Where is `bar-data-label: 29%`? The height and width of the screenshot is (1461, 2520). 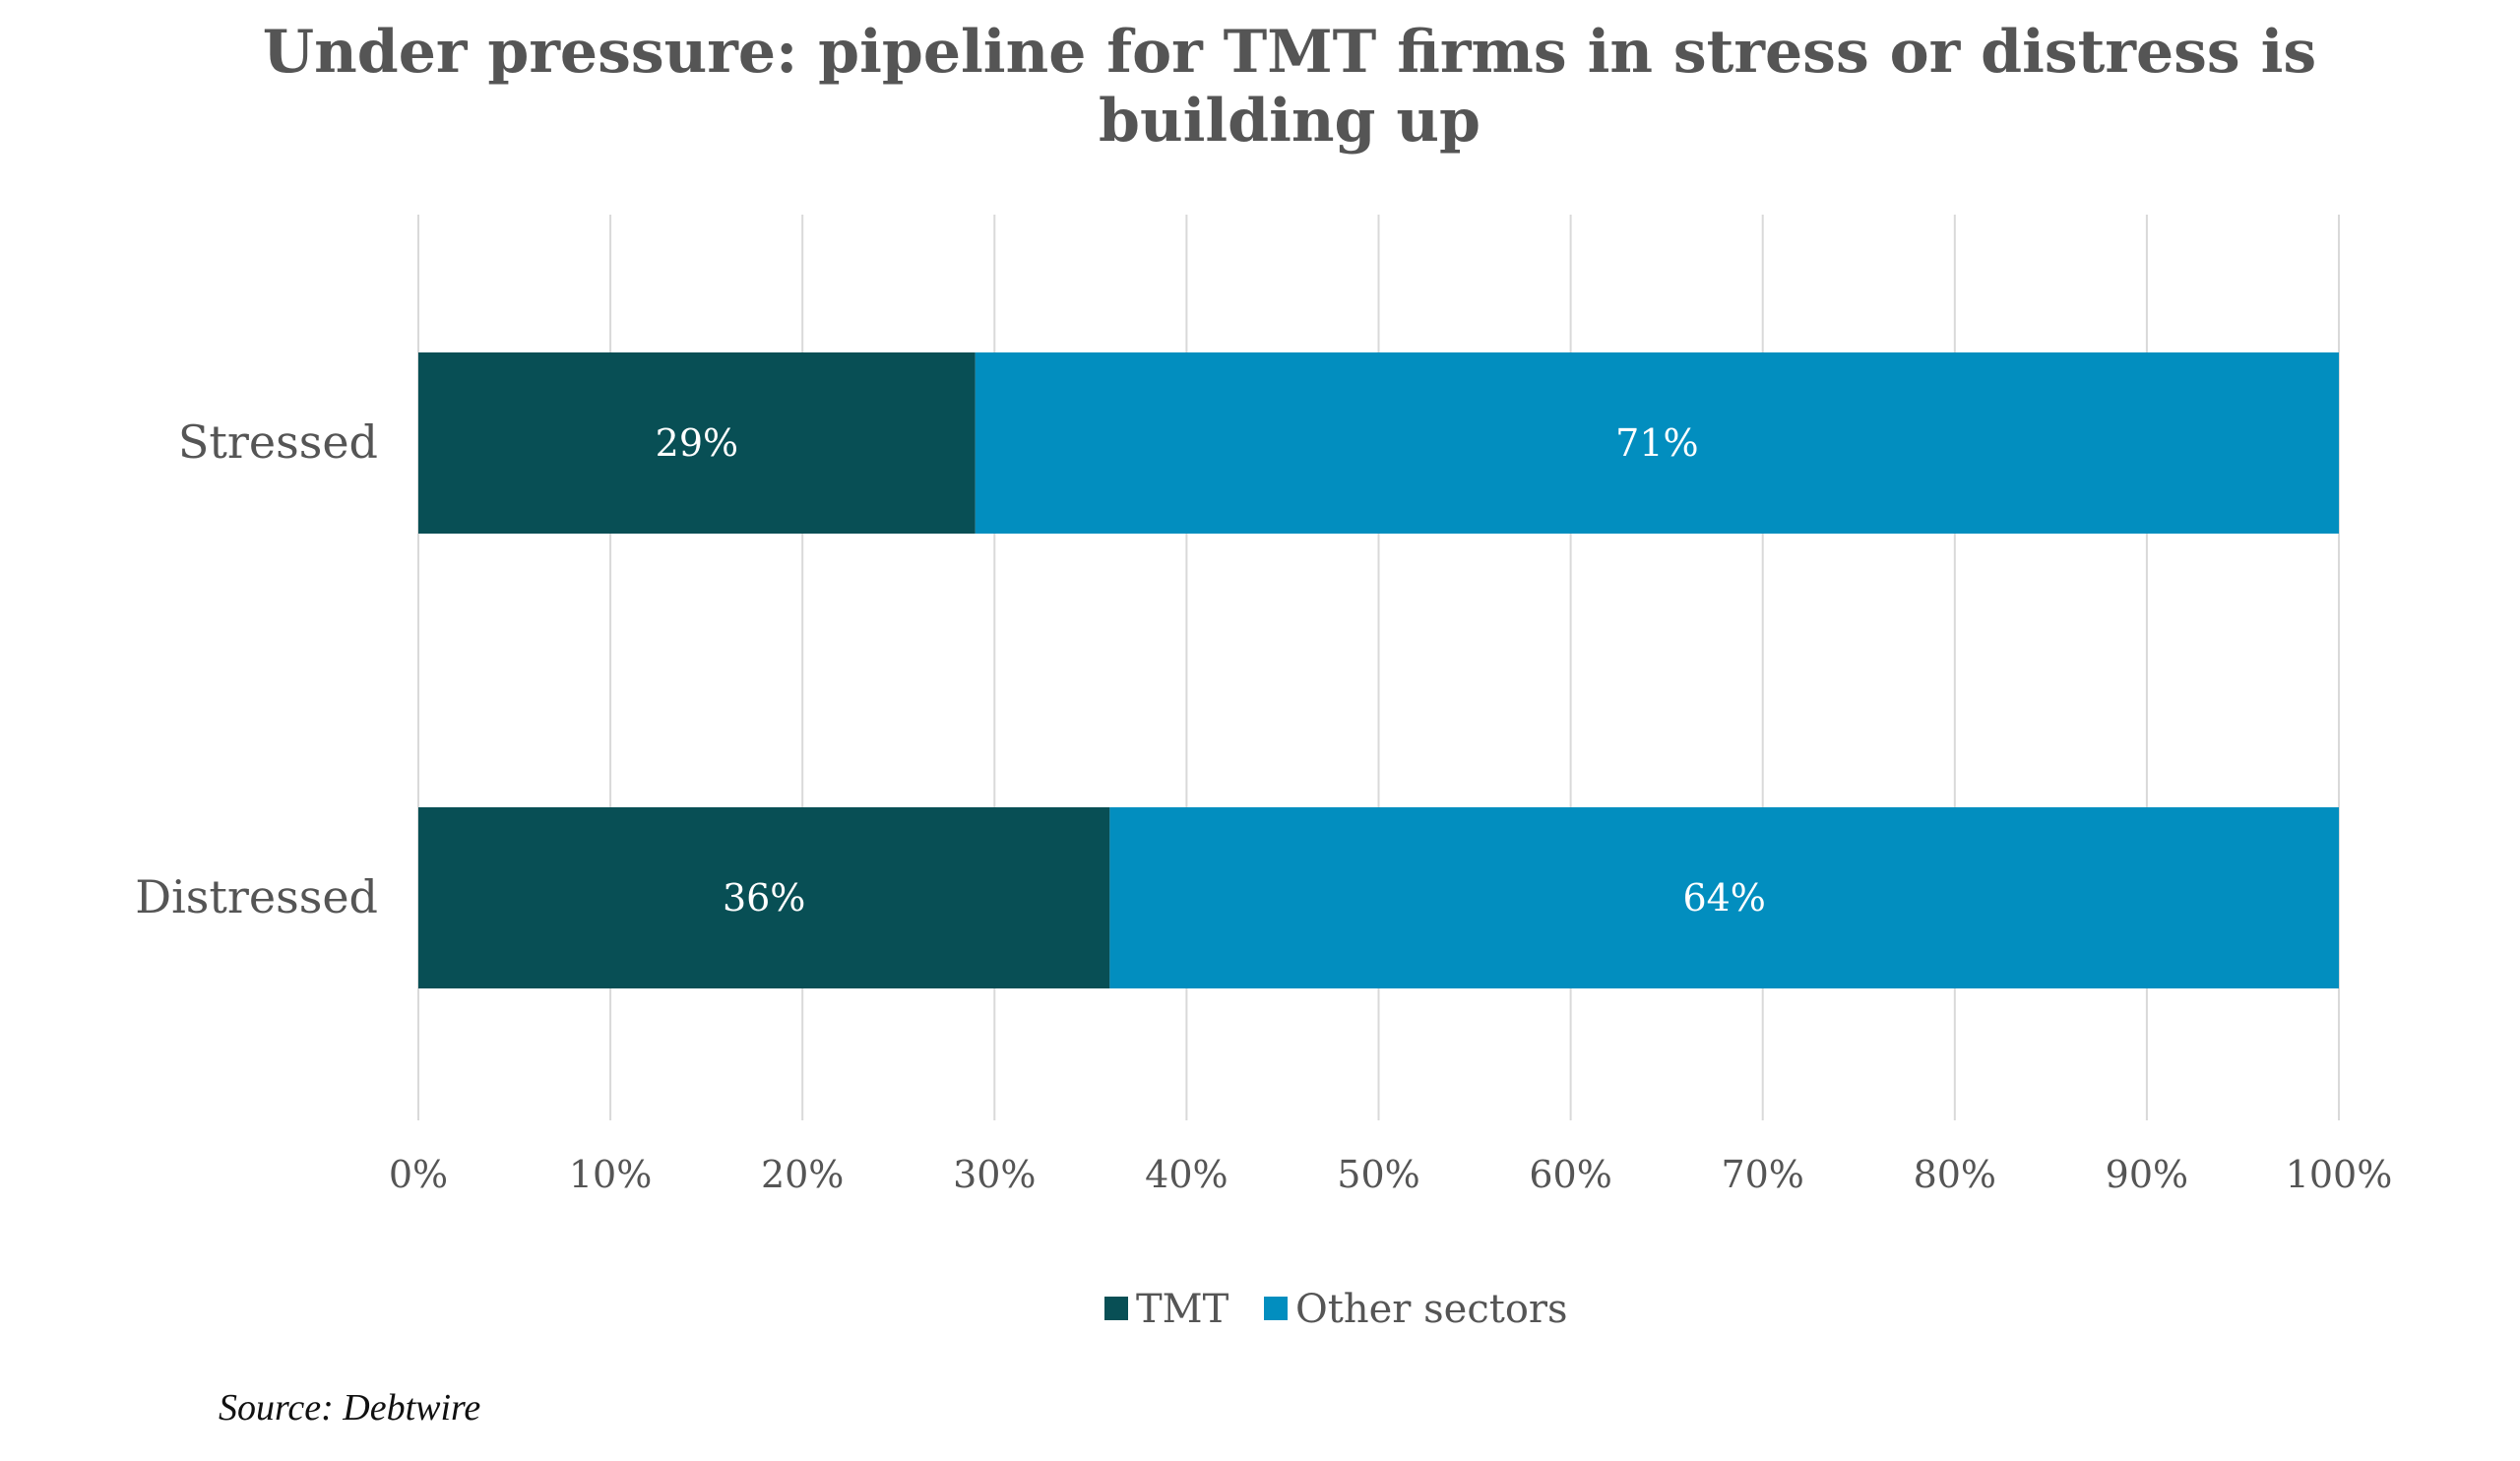
bar-data-label: 29% is located at coordinates (697, 443).